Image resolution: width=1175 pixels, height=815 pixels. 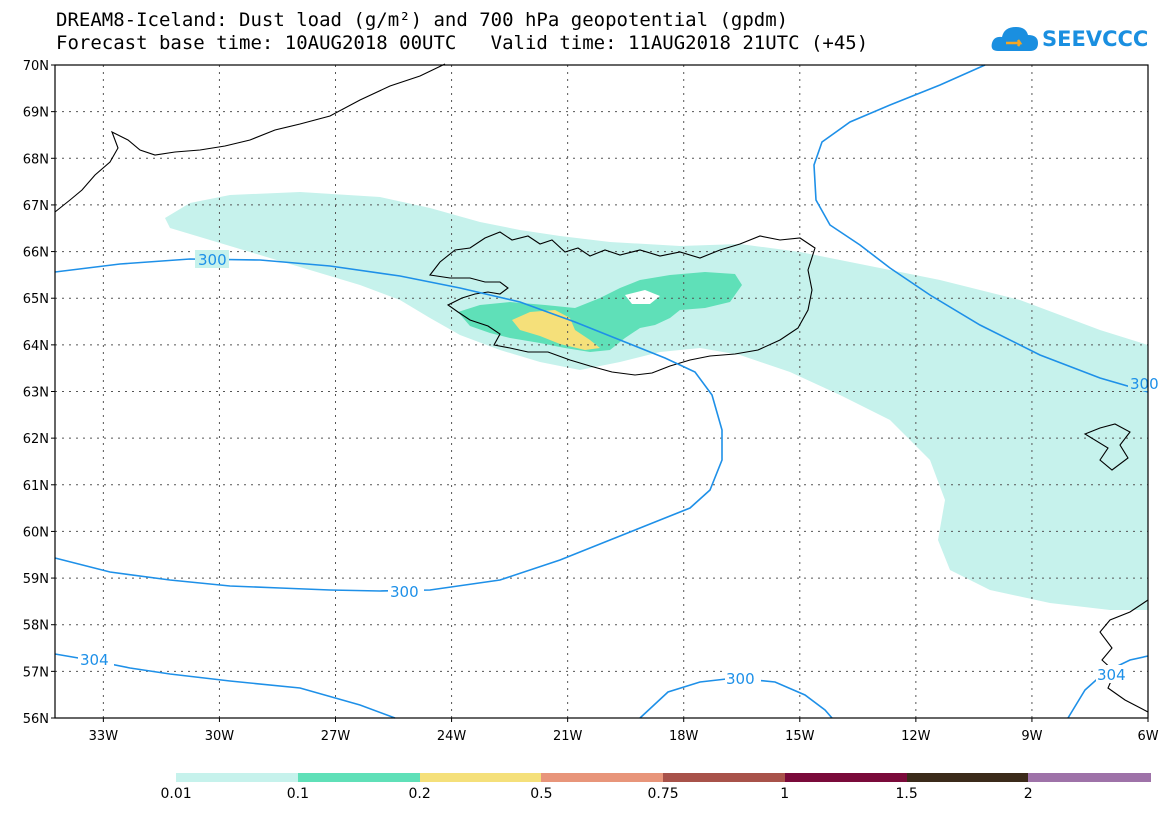 I want to click on latitude-label: 64N, so click(x=36, y=346).